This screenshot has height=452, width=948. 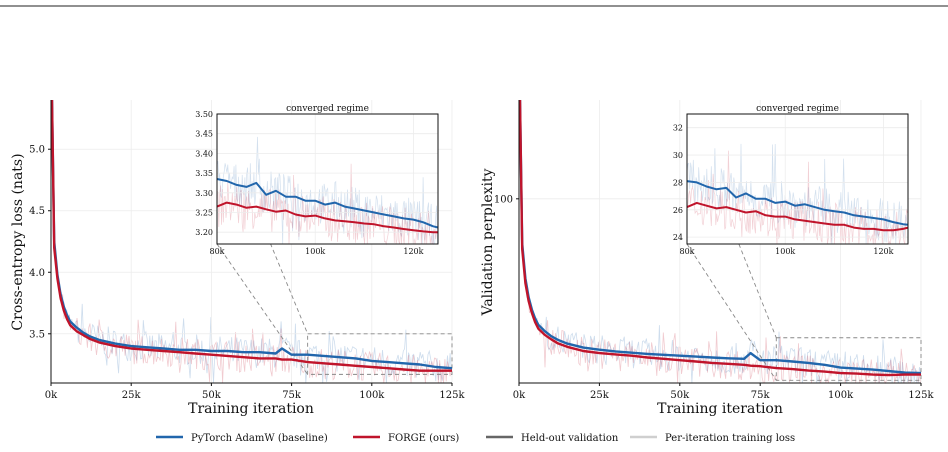 I want to click on y-tick-label: 100, so click(x=503, y=199).